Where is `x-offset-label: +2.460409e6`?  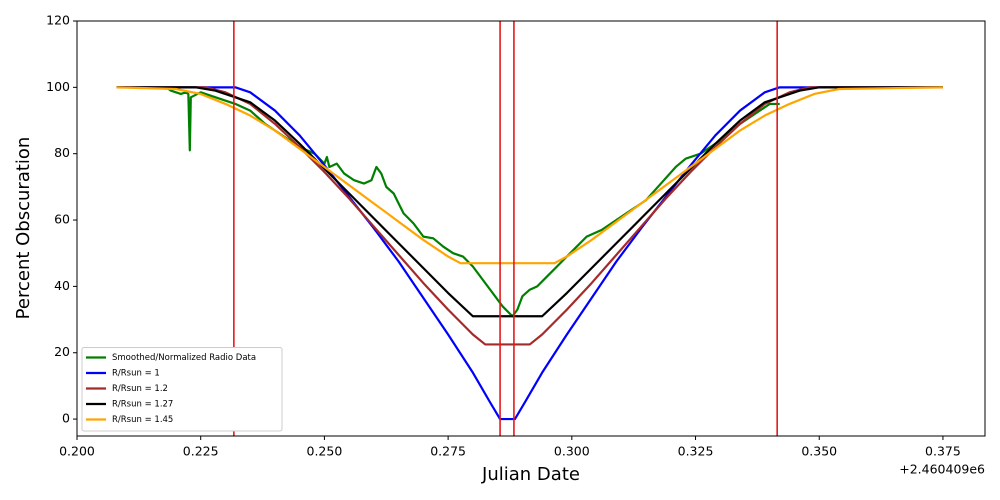
x-offset-label: +2.460409e6 is located at coordinates (942, 469).